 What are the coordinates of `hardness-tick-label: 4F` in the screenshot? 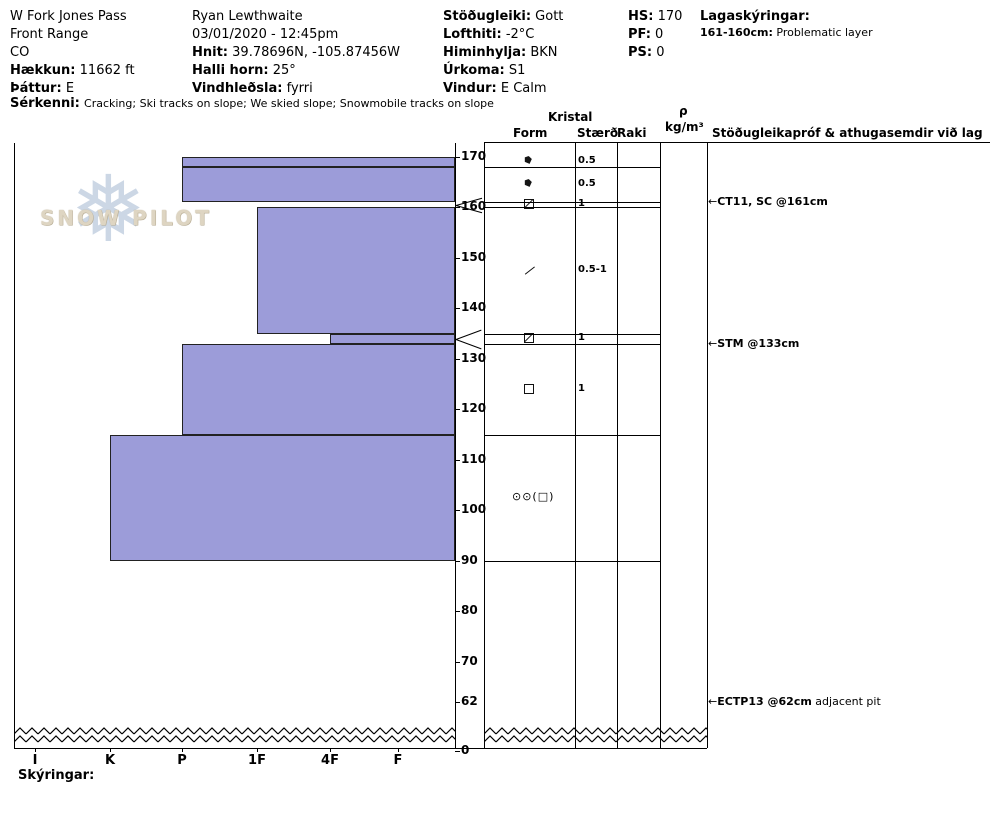 It's located at (330, 760).